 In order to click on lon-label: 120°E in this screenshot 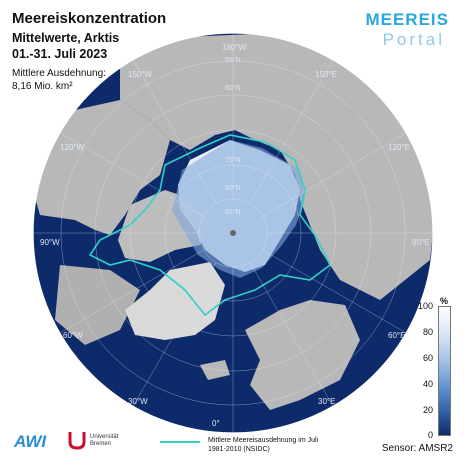, I will do `click(399, 147)`.